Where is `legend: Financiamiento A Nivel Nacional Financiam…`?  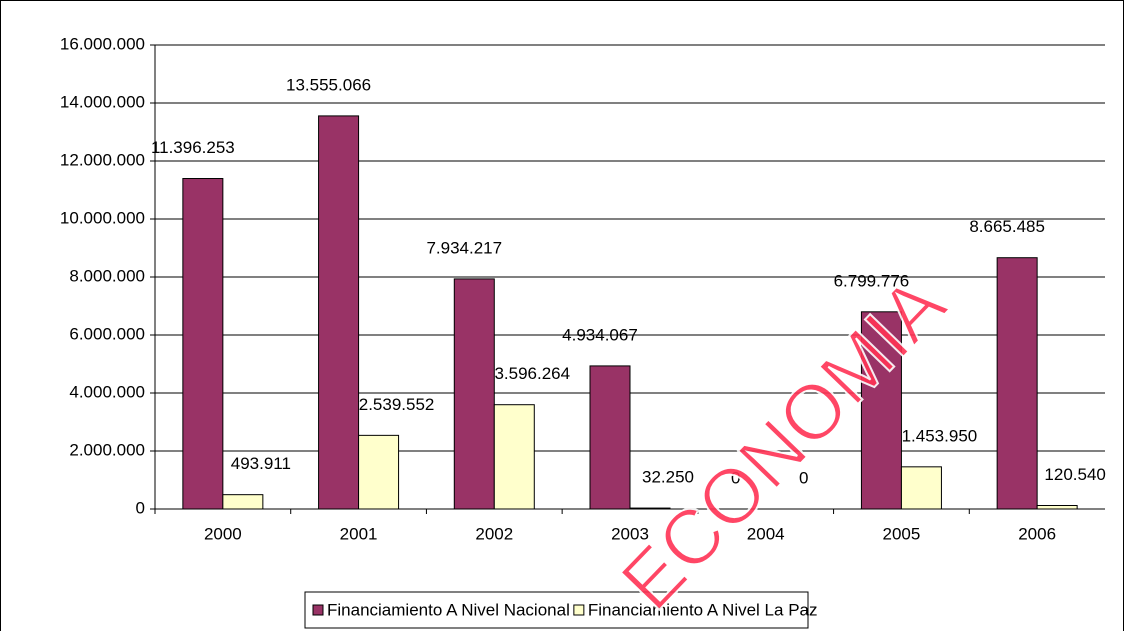 legend: Financiamiento A Nivel Nacional Financiam… is located at coordinates (561, 610).